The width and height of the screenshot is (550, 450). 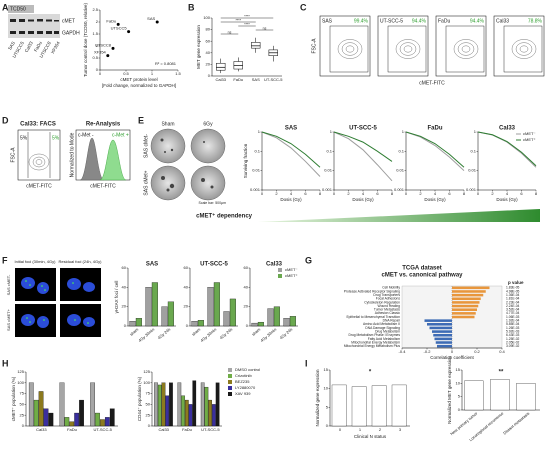 I want to click on panel-label: F, so click(x=5, y=260).